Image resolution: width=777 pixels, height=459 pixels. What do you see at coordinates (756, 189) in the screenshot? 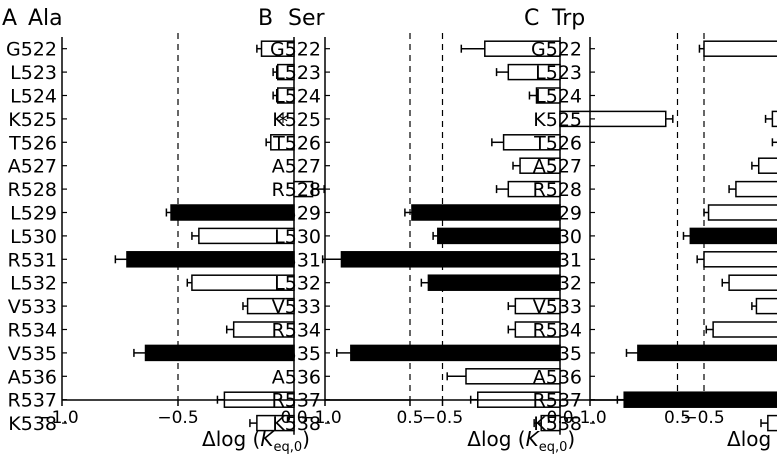
I see `bar-r528` at bounding box center [756, 189].